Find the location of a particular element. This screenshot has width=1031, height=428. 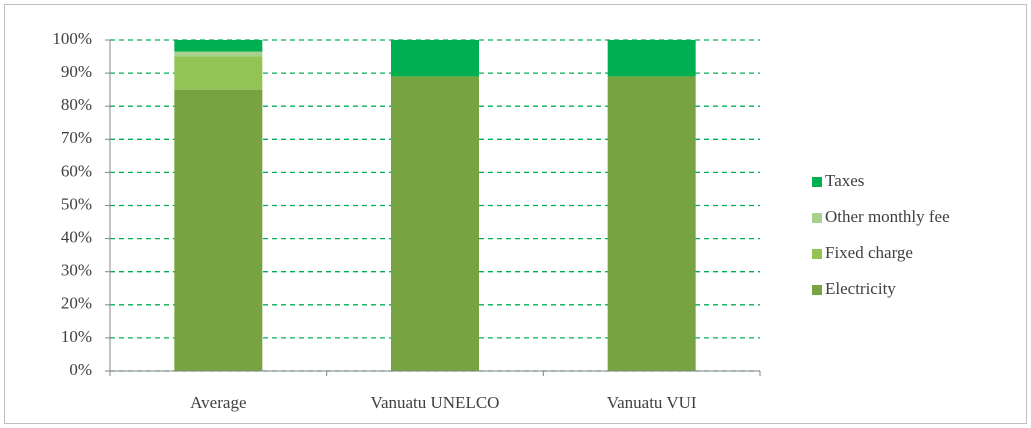

legend-label: Electricity is located at coordinates (860, 288).